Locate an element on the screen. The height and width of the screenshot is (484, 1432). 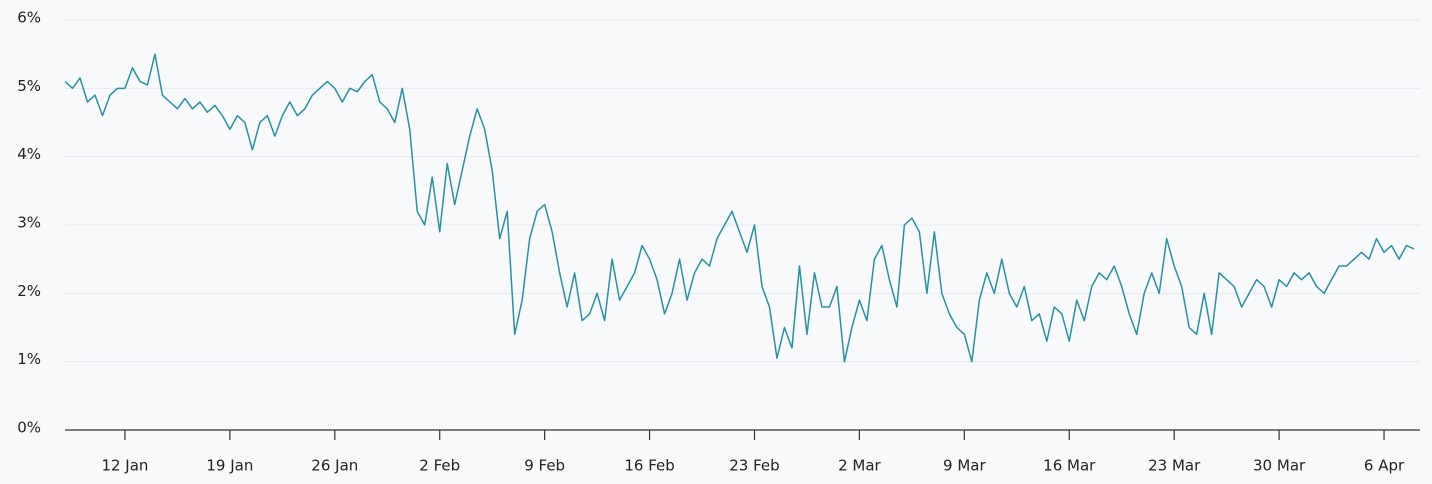
y-tick-label: 1% is located at coordinates (29, 359).